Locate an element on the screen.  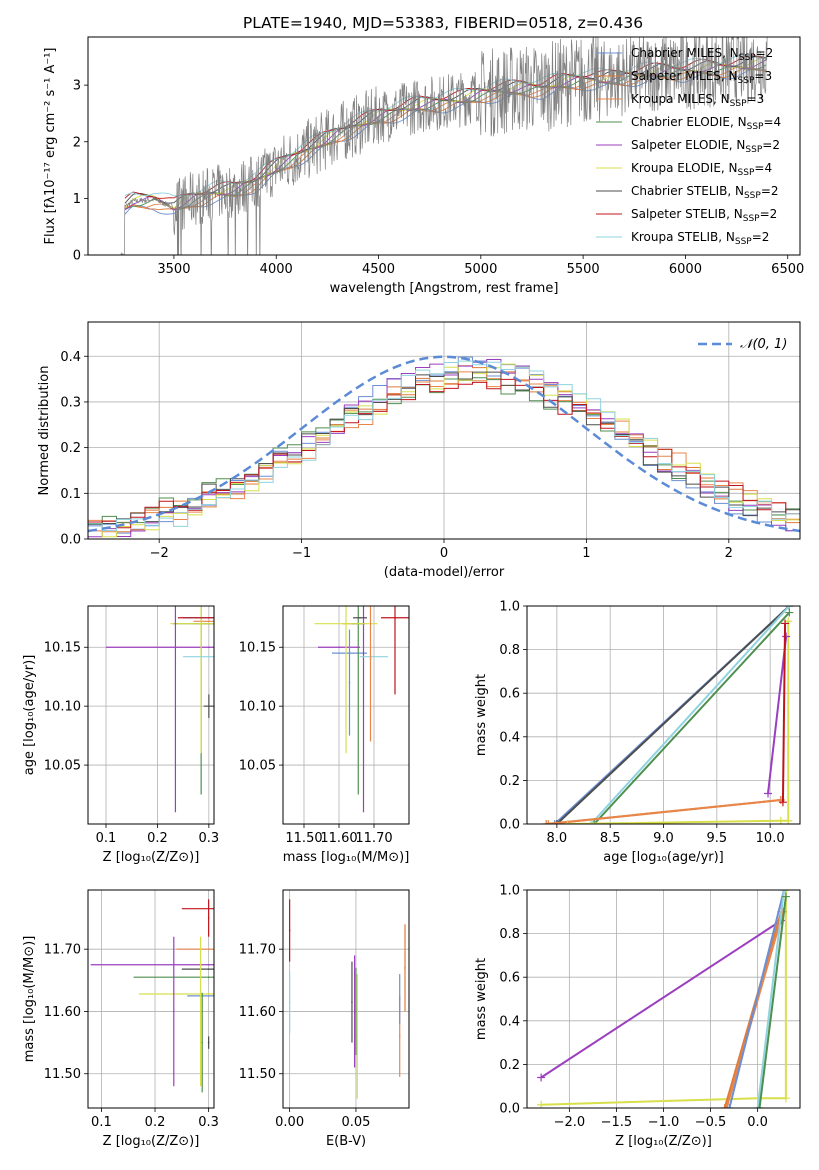
tick-label-x: 0 is located at coordinates (444, 553).